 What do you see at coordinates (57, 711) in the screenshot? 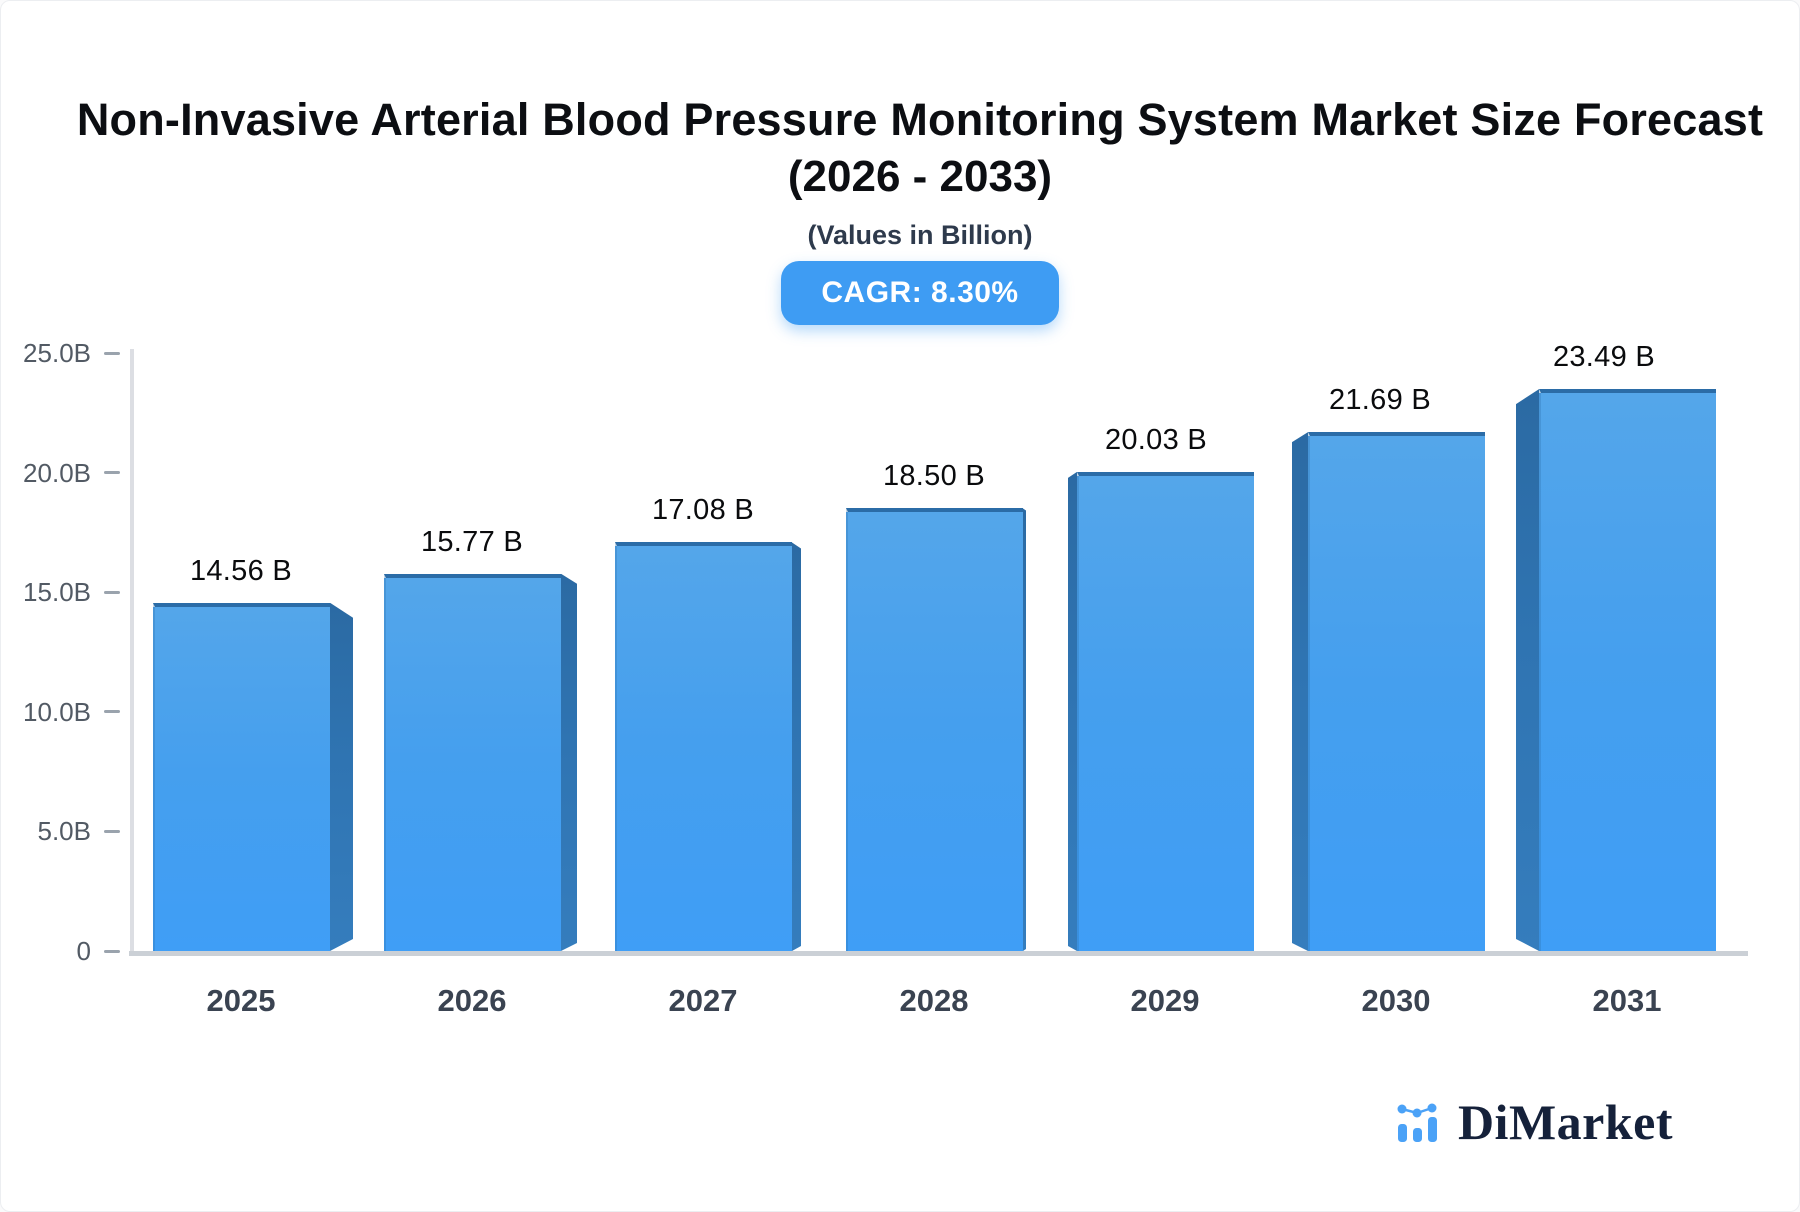
I see `y-tick-label-10.0B: 10.0B` at bounding box center [57, 711].